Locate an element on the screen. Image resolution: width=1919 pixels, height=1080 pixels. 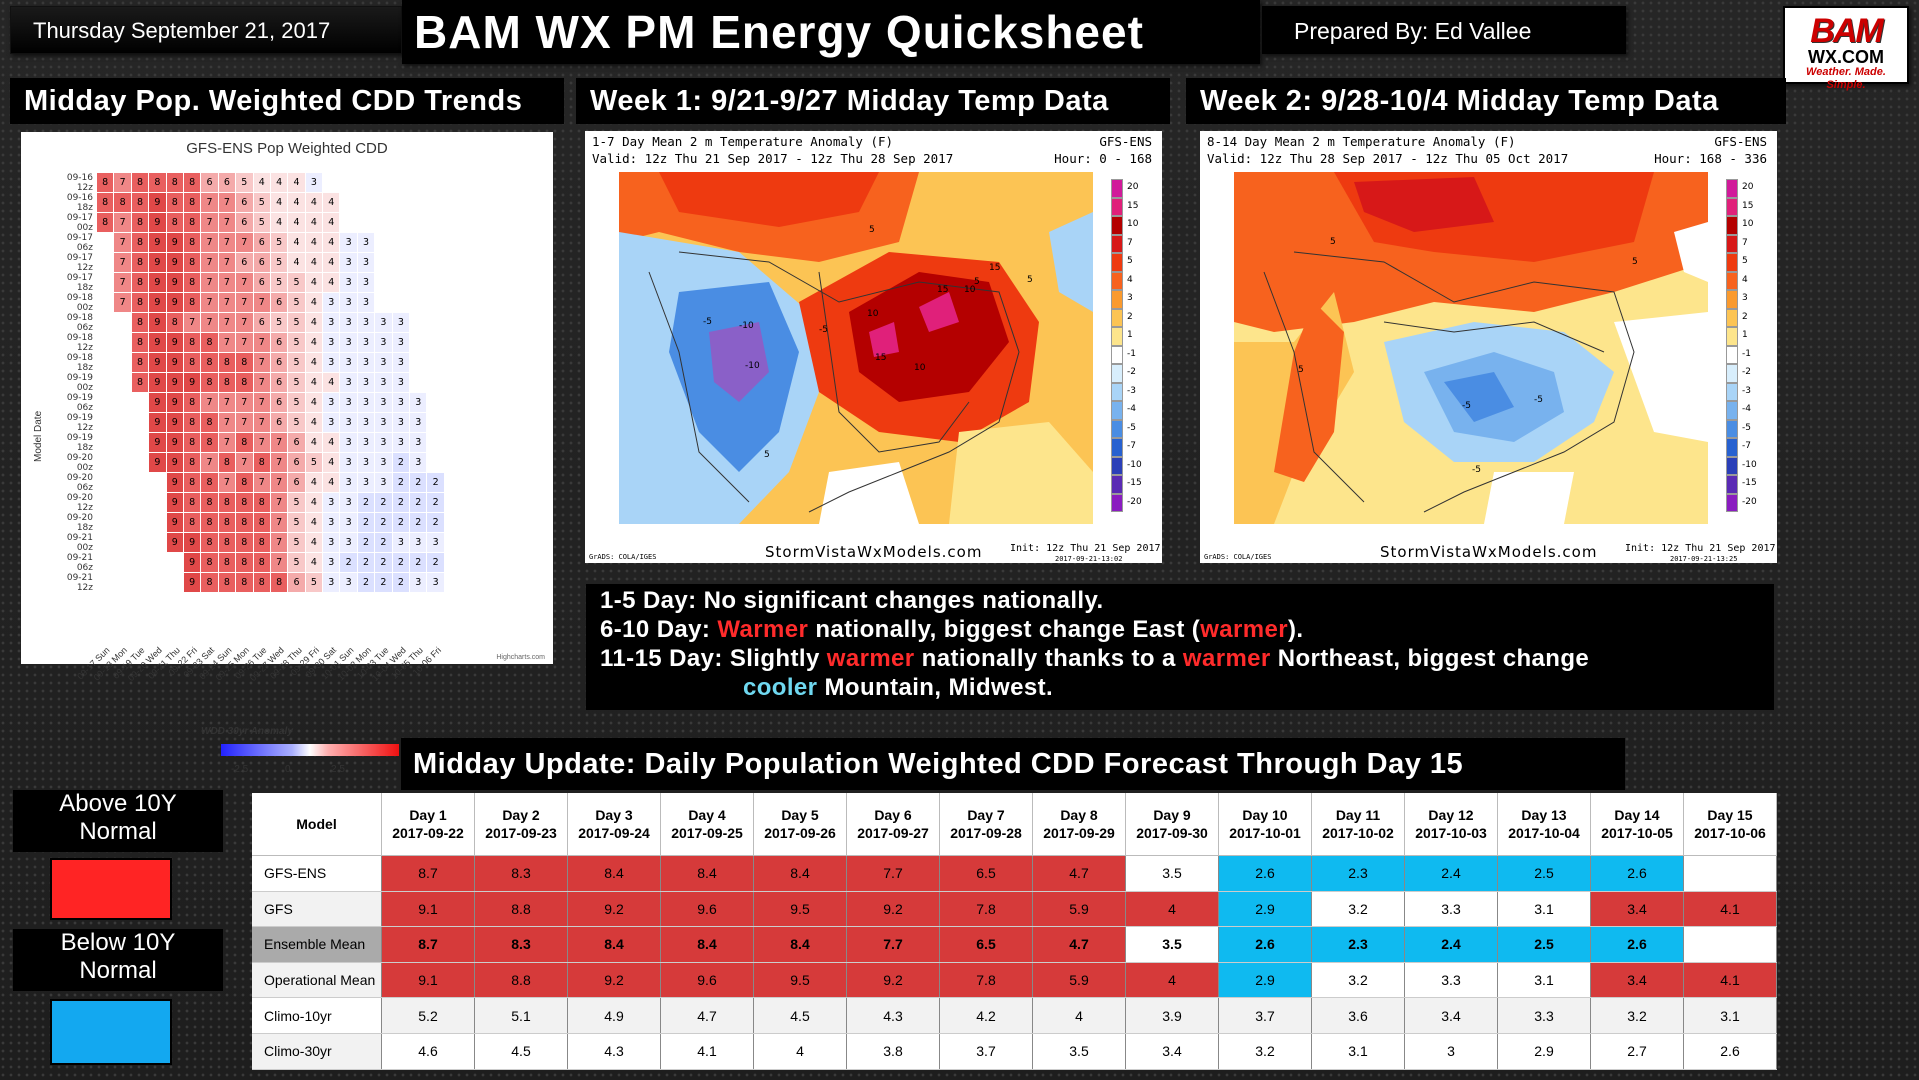
model-header: Model is located at coordinates (317, 824).